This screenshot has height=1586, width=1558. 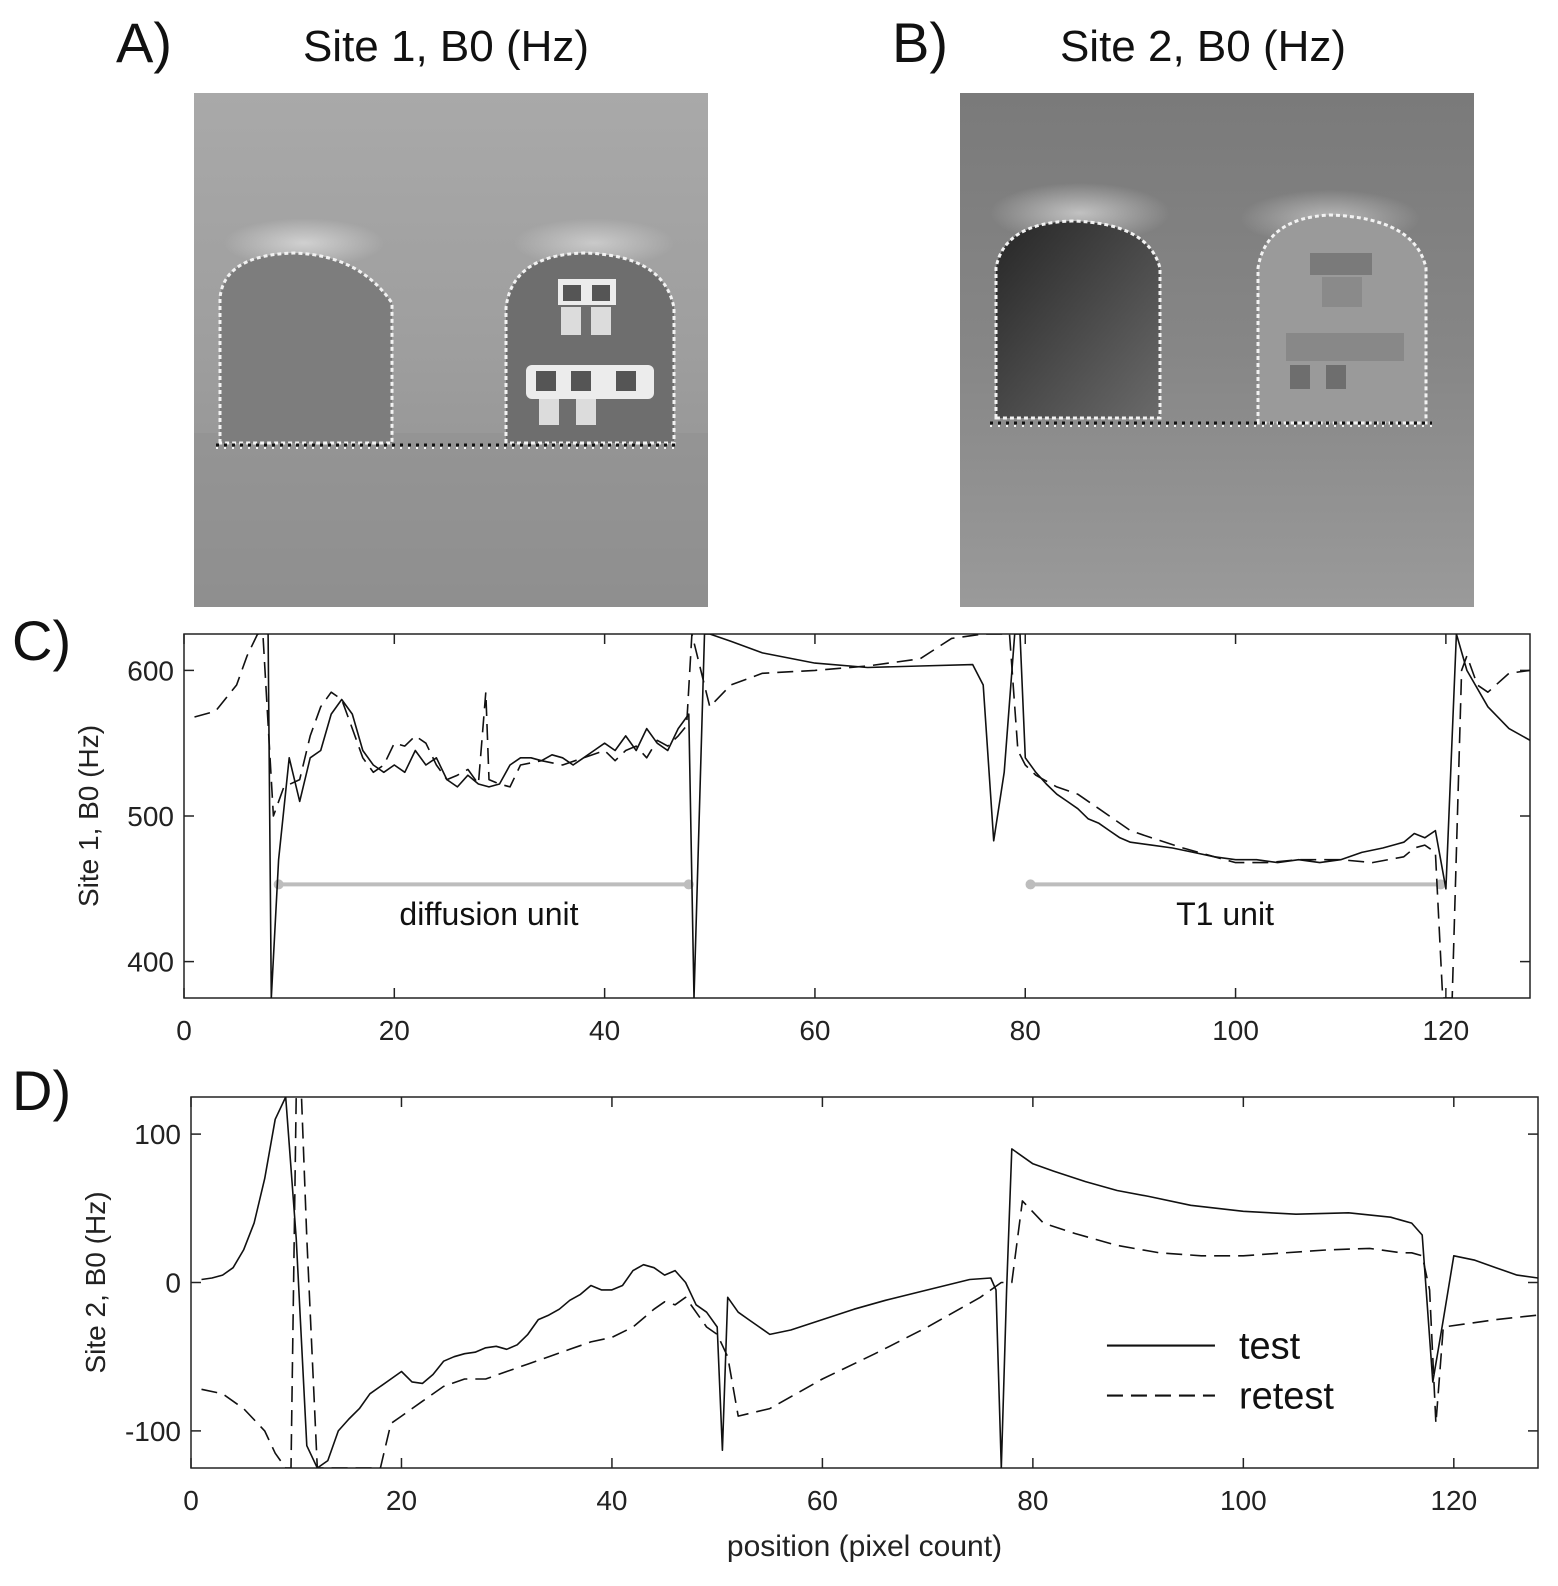 What do you see at coordinates (1225, 914) in the screenshot?
I see `annotation-label: T1 unit` at bounding box center [1225, 914].